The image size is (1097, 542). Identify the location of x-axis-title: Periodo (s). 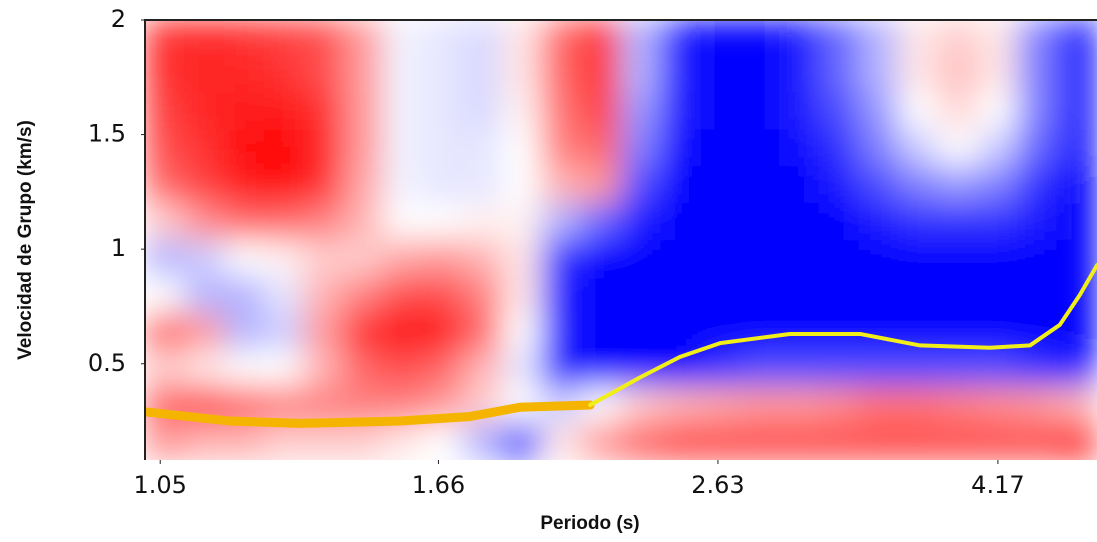
(589, 523).